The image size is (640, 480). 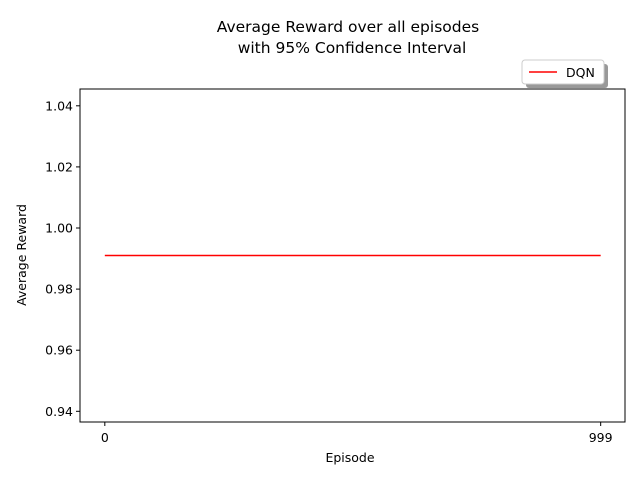 I want to click on chart-title-line-2: with 95% Confidence Interval, so click(x=352, y=48).